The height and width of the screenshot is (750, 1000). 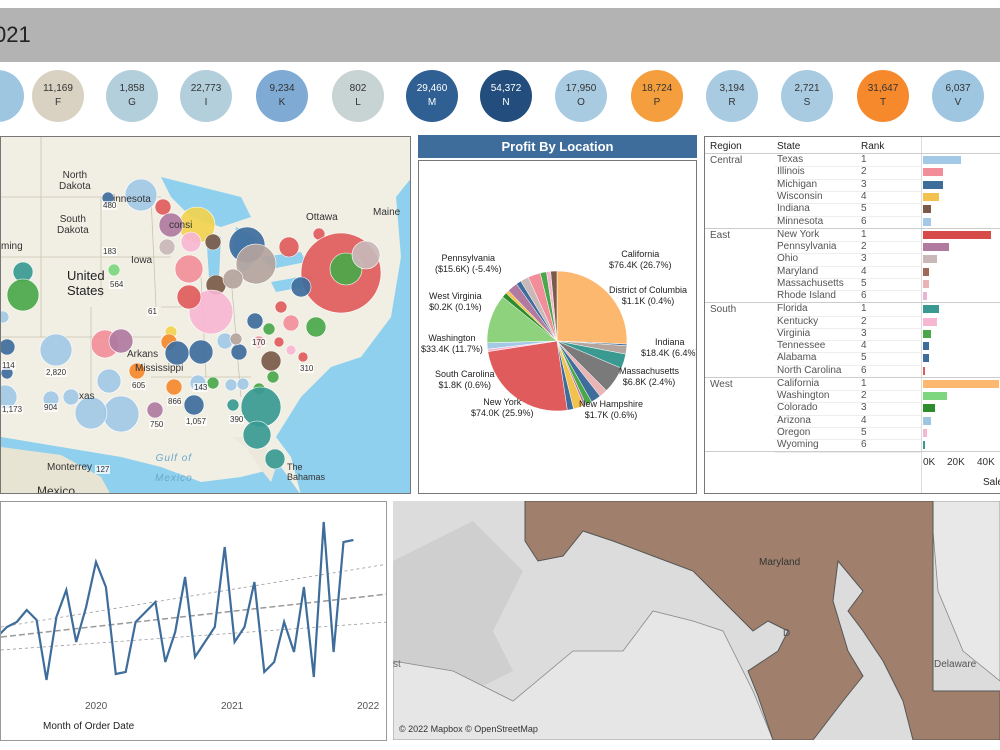 What do you see at coordinates (800, 221) in the screenshot?
I see `state-cell: Minnesota` at bounding box center [800, 221].